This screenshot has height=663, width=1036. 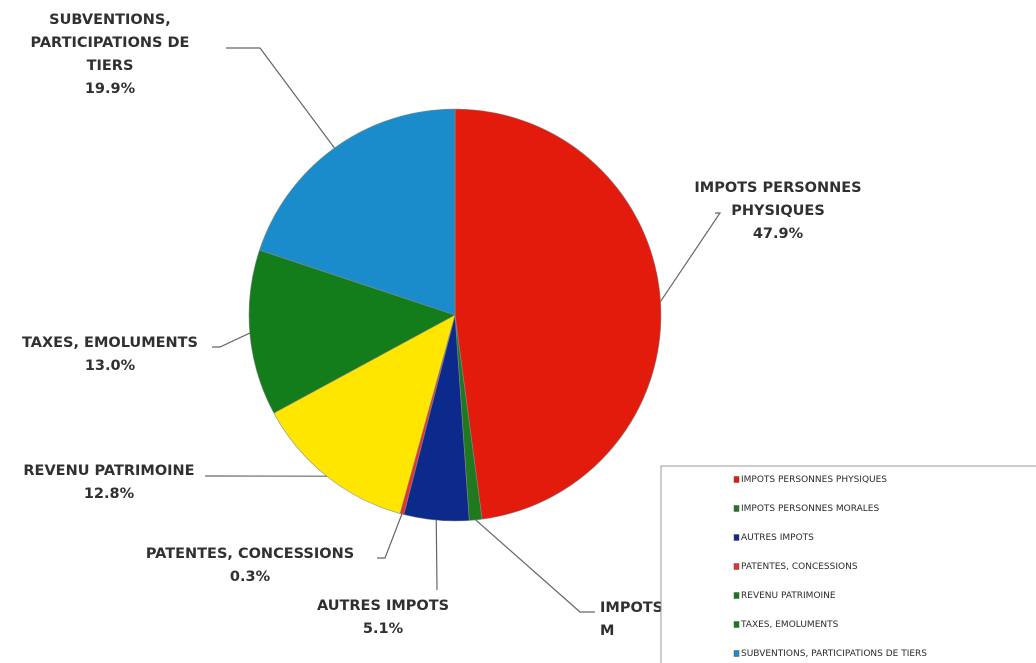 What do you see at coordinates (778, 211) in the screenshot?
I see `slice-label-impots-personnes-physiques: PHYSIQUES` at bounding box center [778, 211].